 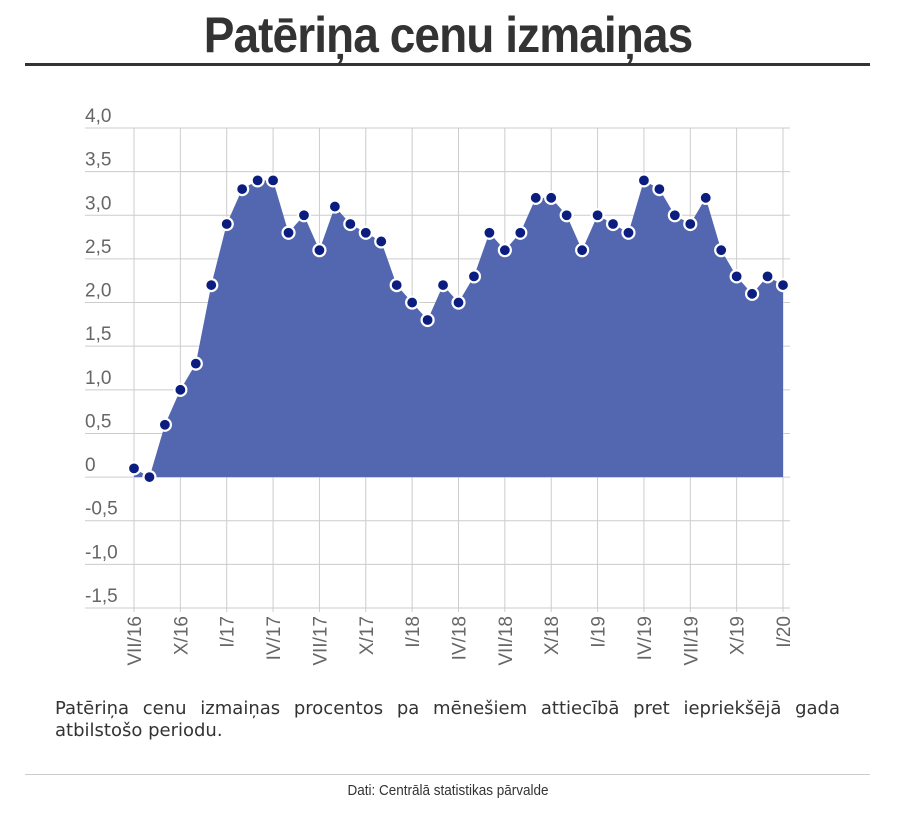 I want to click on x-tick-label: VII/17, so click(x=320, y=641).